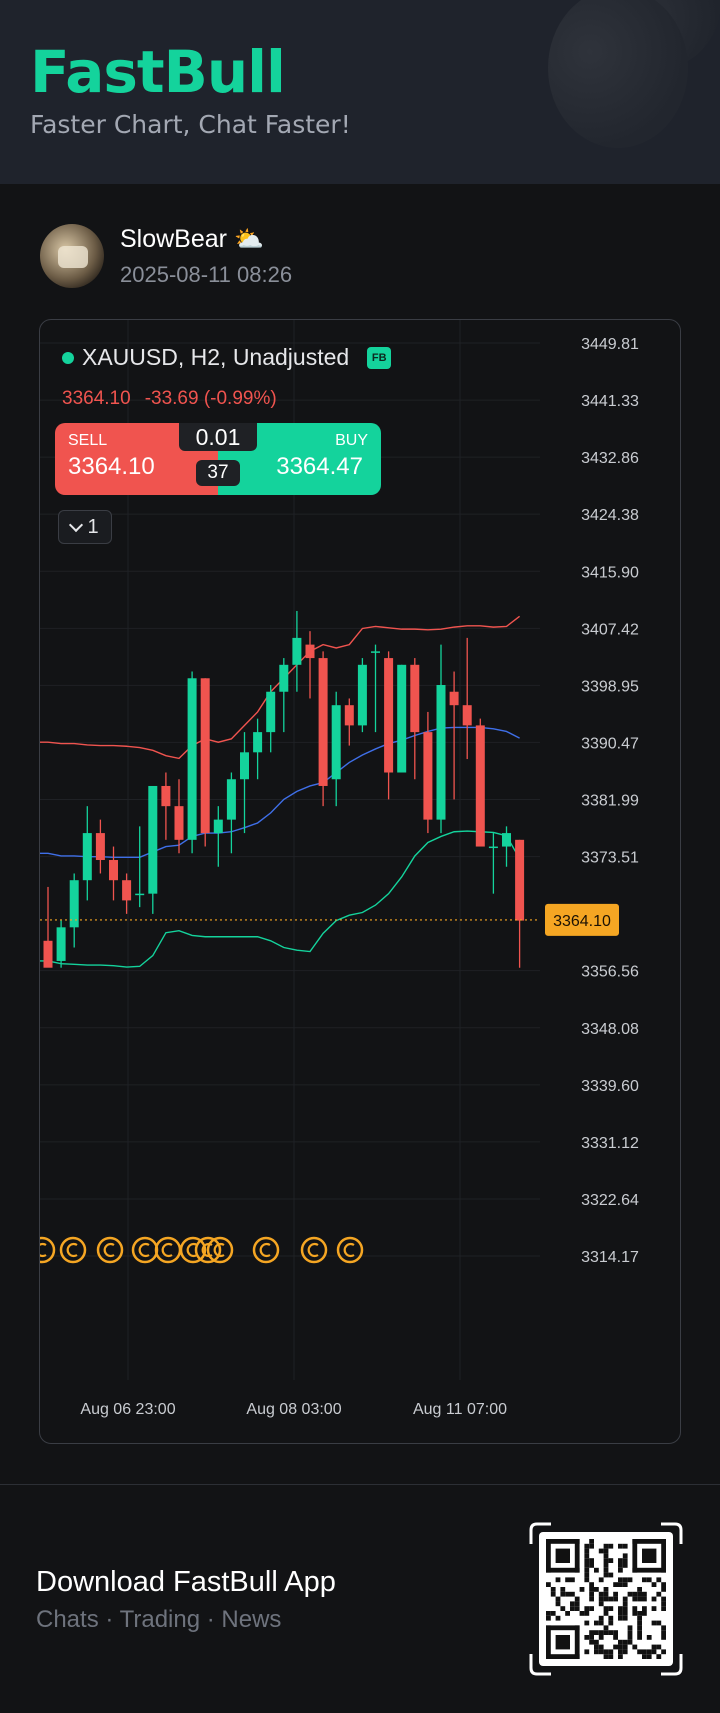  What do you see at coordinates (72, 256) in the screenshot?
I see `avatar` at bounding box center [72, 256].